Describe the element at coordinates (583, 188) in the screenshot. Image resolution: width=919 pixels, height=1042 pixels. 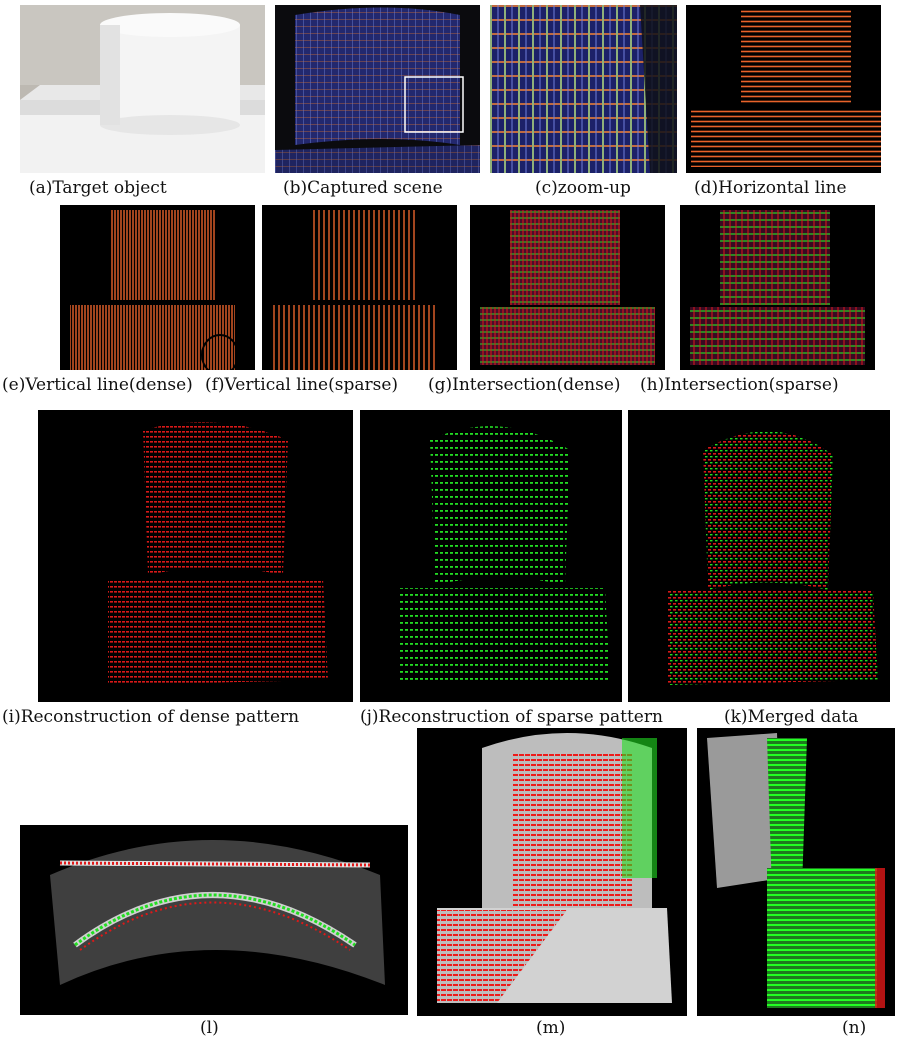
I see `caption-c: (c)zoom-up` at that location.